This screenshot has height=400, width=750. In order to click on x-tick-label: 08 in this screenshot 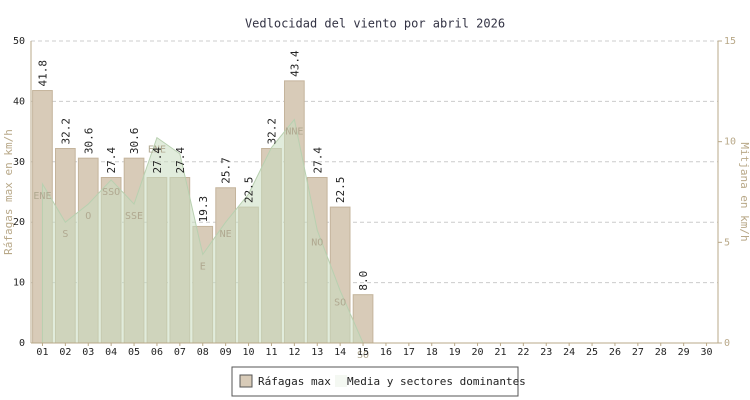, I will do `click(203, 352)`.